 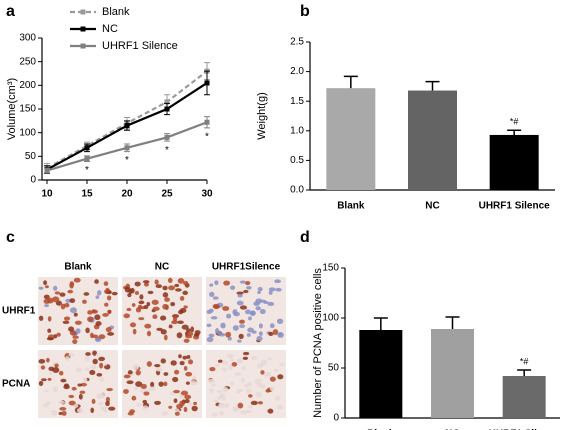 I want to click on y-tick-label: 0, so click(x=336, y=418).